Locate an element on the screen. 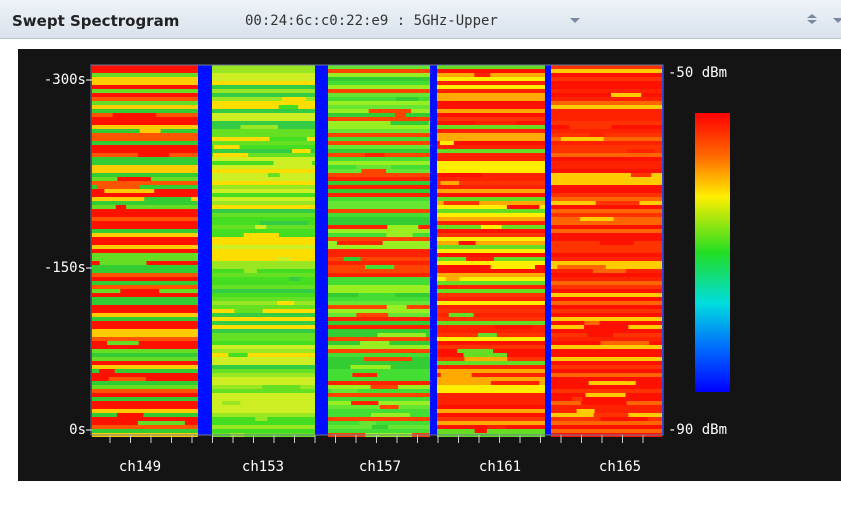  spinner-down is located at coordinates (812, 22).